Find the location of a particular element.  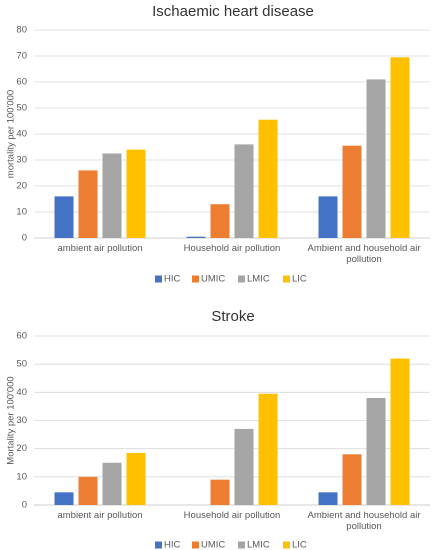

chart-title: Ischaemic heart disease is located at coordinates (233, 11).